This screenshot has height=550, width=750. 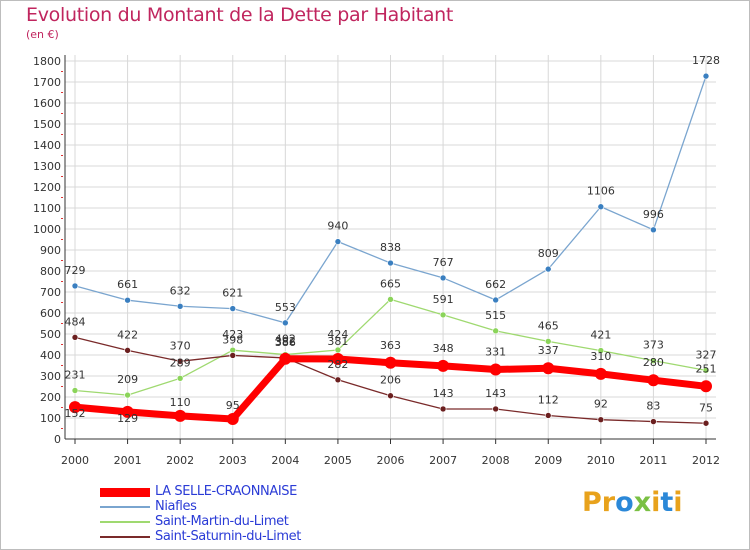 What do you see at coordinates (228, 536) in the screenshot?
I see `legend-label: Saint-Saturnin-du-Limet` at bounding box center [228, 536].